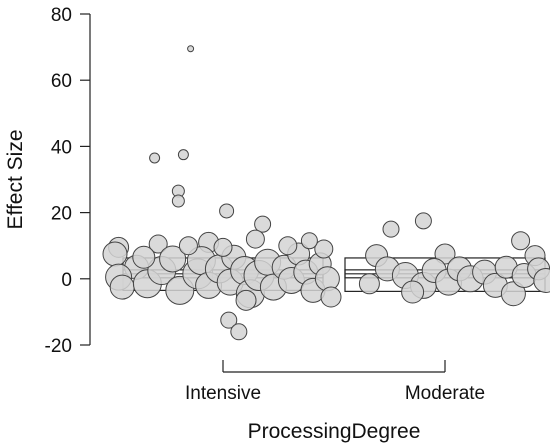 The height and width of the screenshot is (446, 550). Describe the element at coordinates (445, 393) in the screenshot. I see `x-tick-label: Moderate` at that location.